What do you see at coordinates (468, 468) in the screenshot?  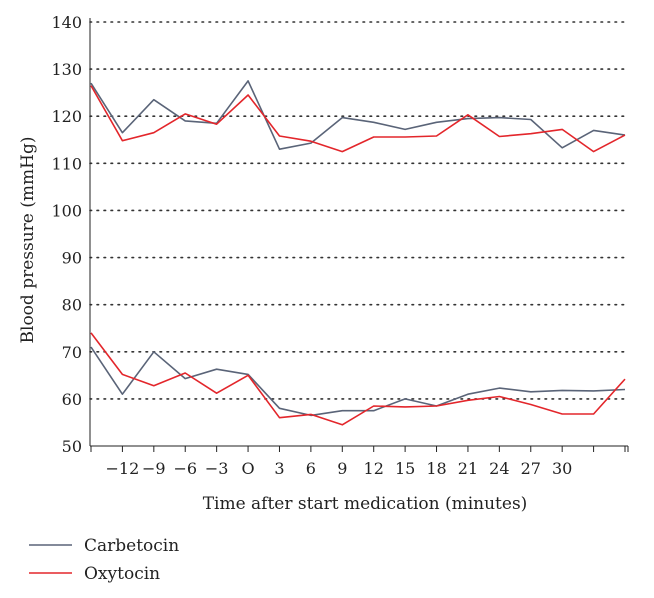 I see `x-tick-label-11: 21` at bounding box center [468, 468].